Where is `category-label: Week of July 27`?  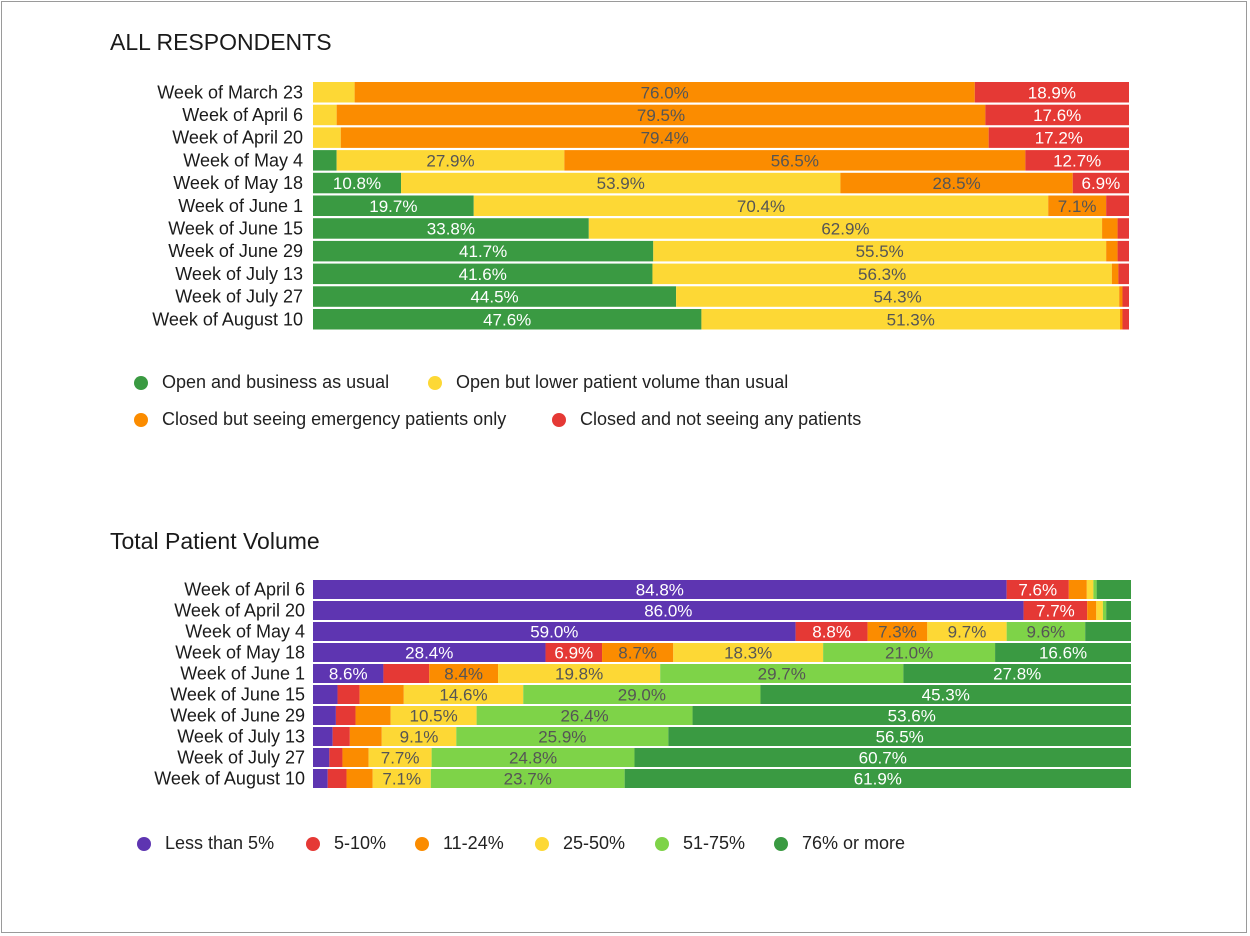
category-label: Week of July 27 is located at coordinates (241, 758).